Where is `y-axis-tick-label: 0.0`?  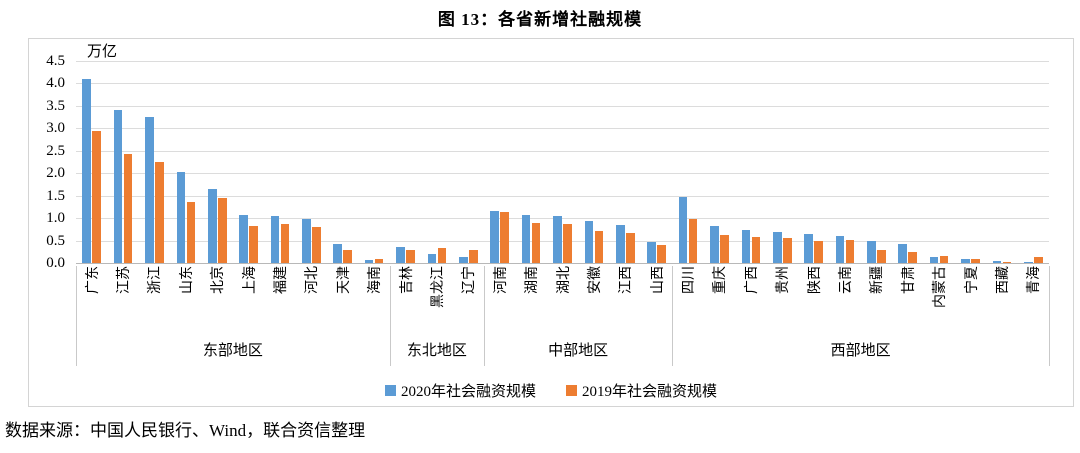
y-axis-tick-label: 0.0 is located at coordinates (55, 263).